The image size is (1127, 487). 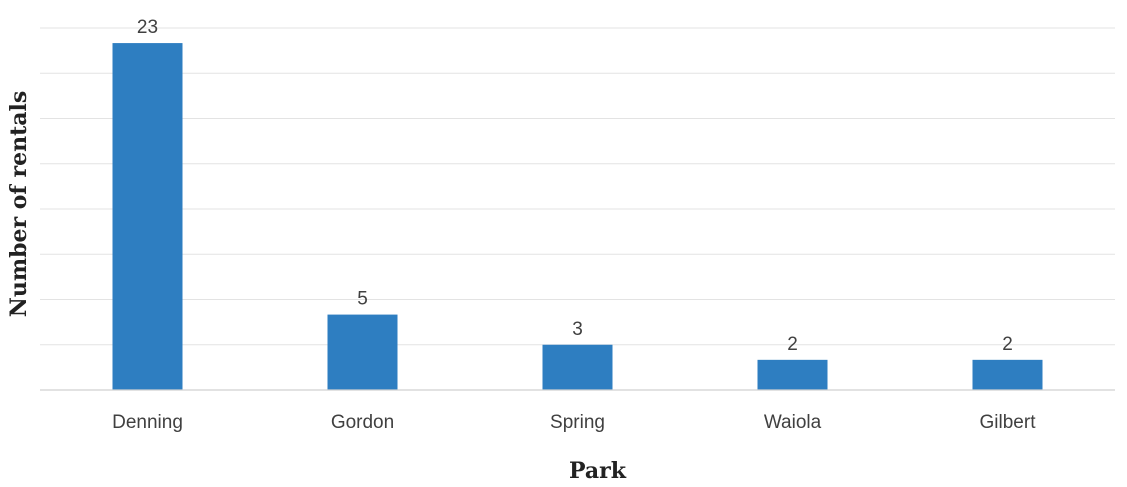 I want to click on x-tick-labels: Denning Gordon Spring Waiola Gilbert, so click(x=574, y=422).